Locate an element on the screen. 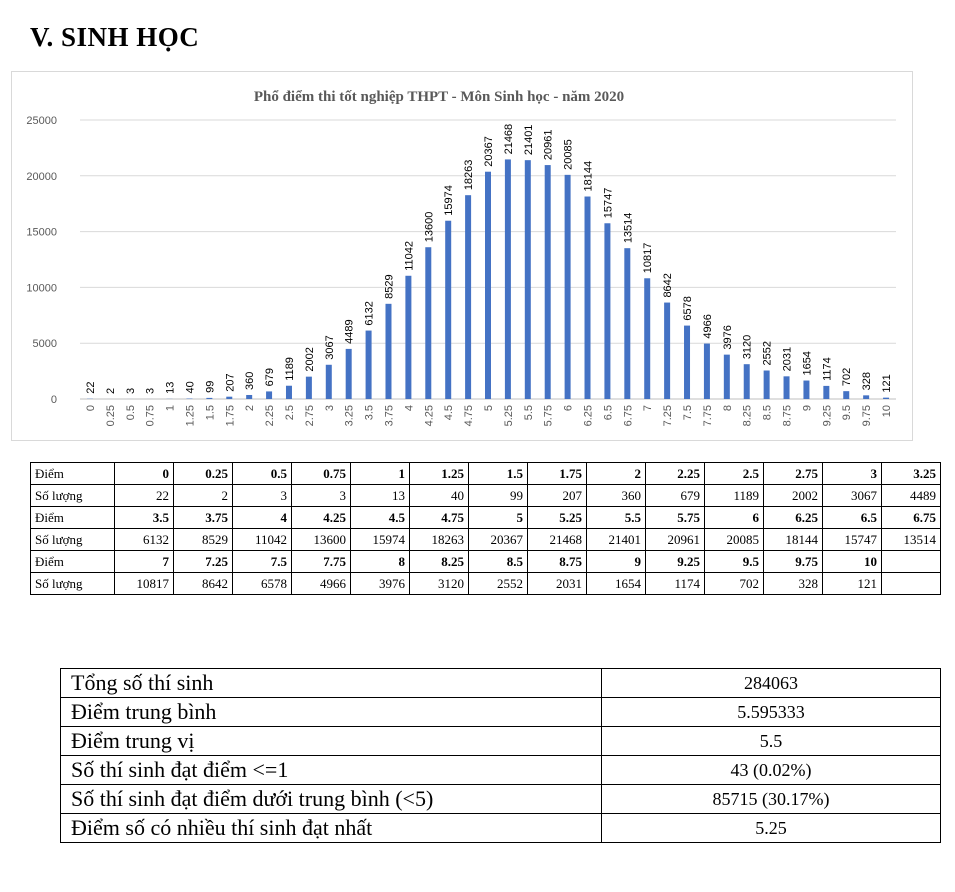 The width and height of the screenshot is (955, 892). x-tick-label: 7 is located at coordinates (648, 408).